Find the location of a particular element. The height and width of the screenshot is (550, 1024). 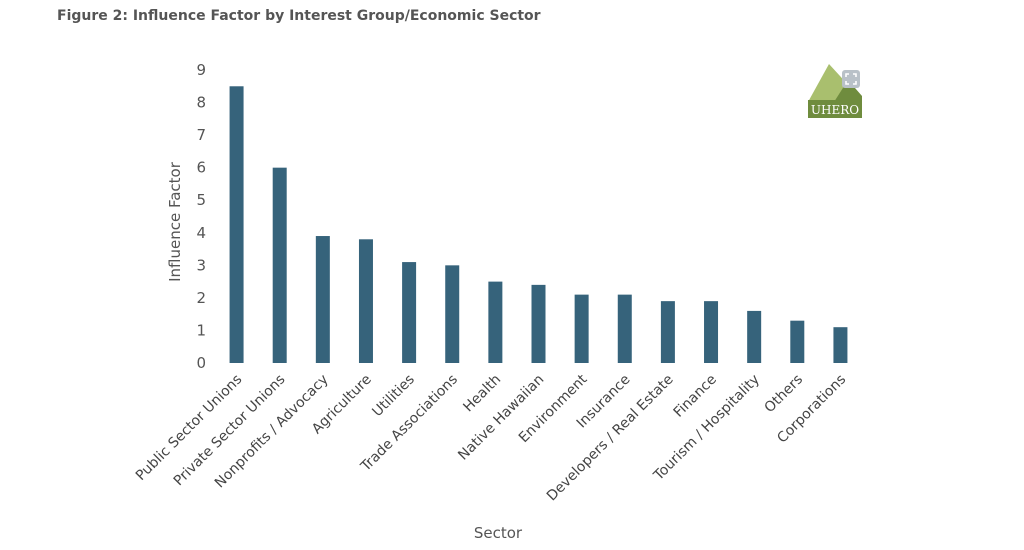

logo-band is located at coordinates (835, 109).